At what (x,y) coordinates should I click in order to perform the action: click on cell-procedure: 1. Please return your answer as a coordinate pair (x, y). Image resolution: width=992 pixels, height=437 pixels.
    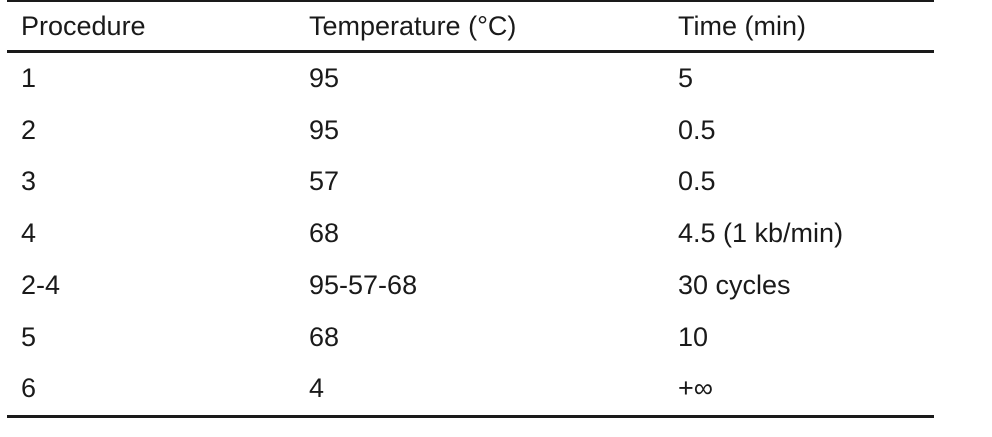
    Looking at the image, I should click on (29, 78).